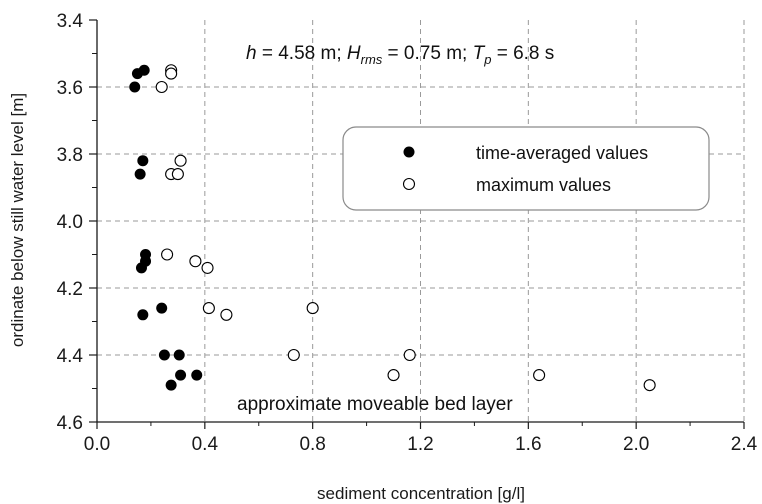 This screenshot has width=762, height=504. I want to click on y-tick-label: 3.4, so click(70, 21).